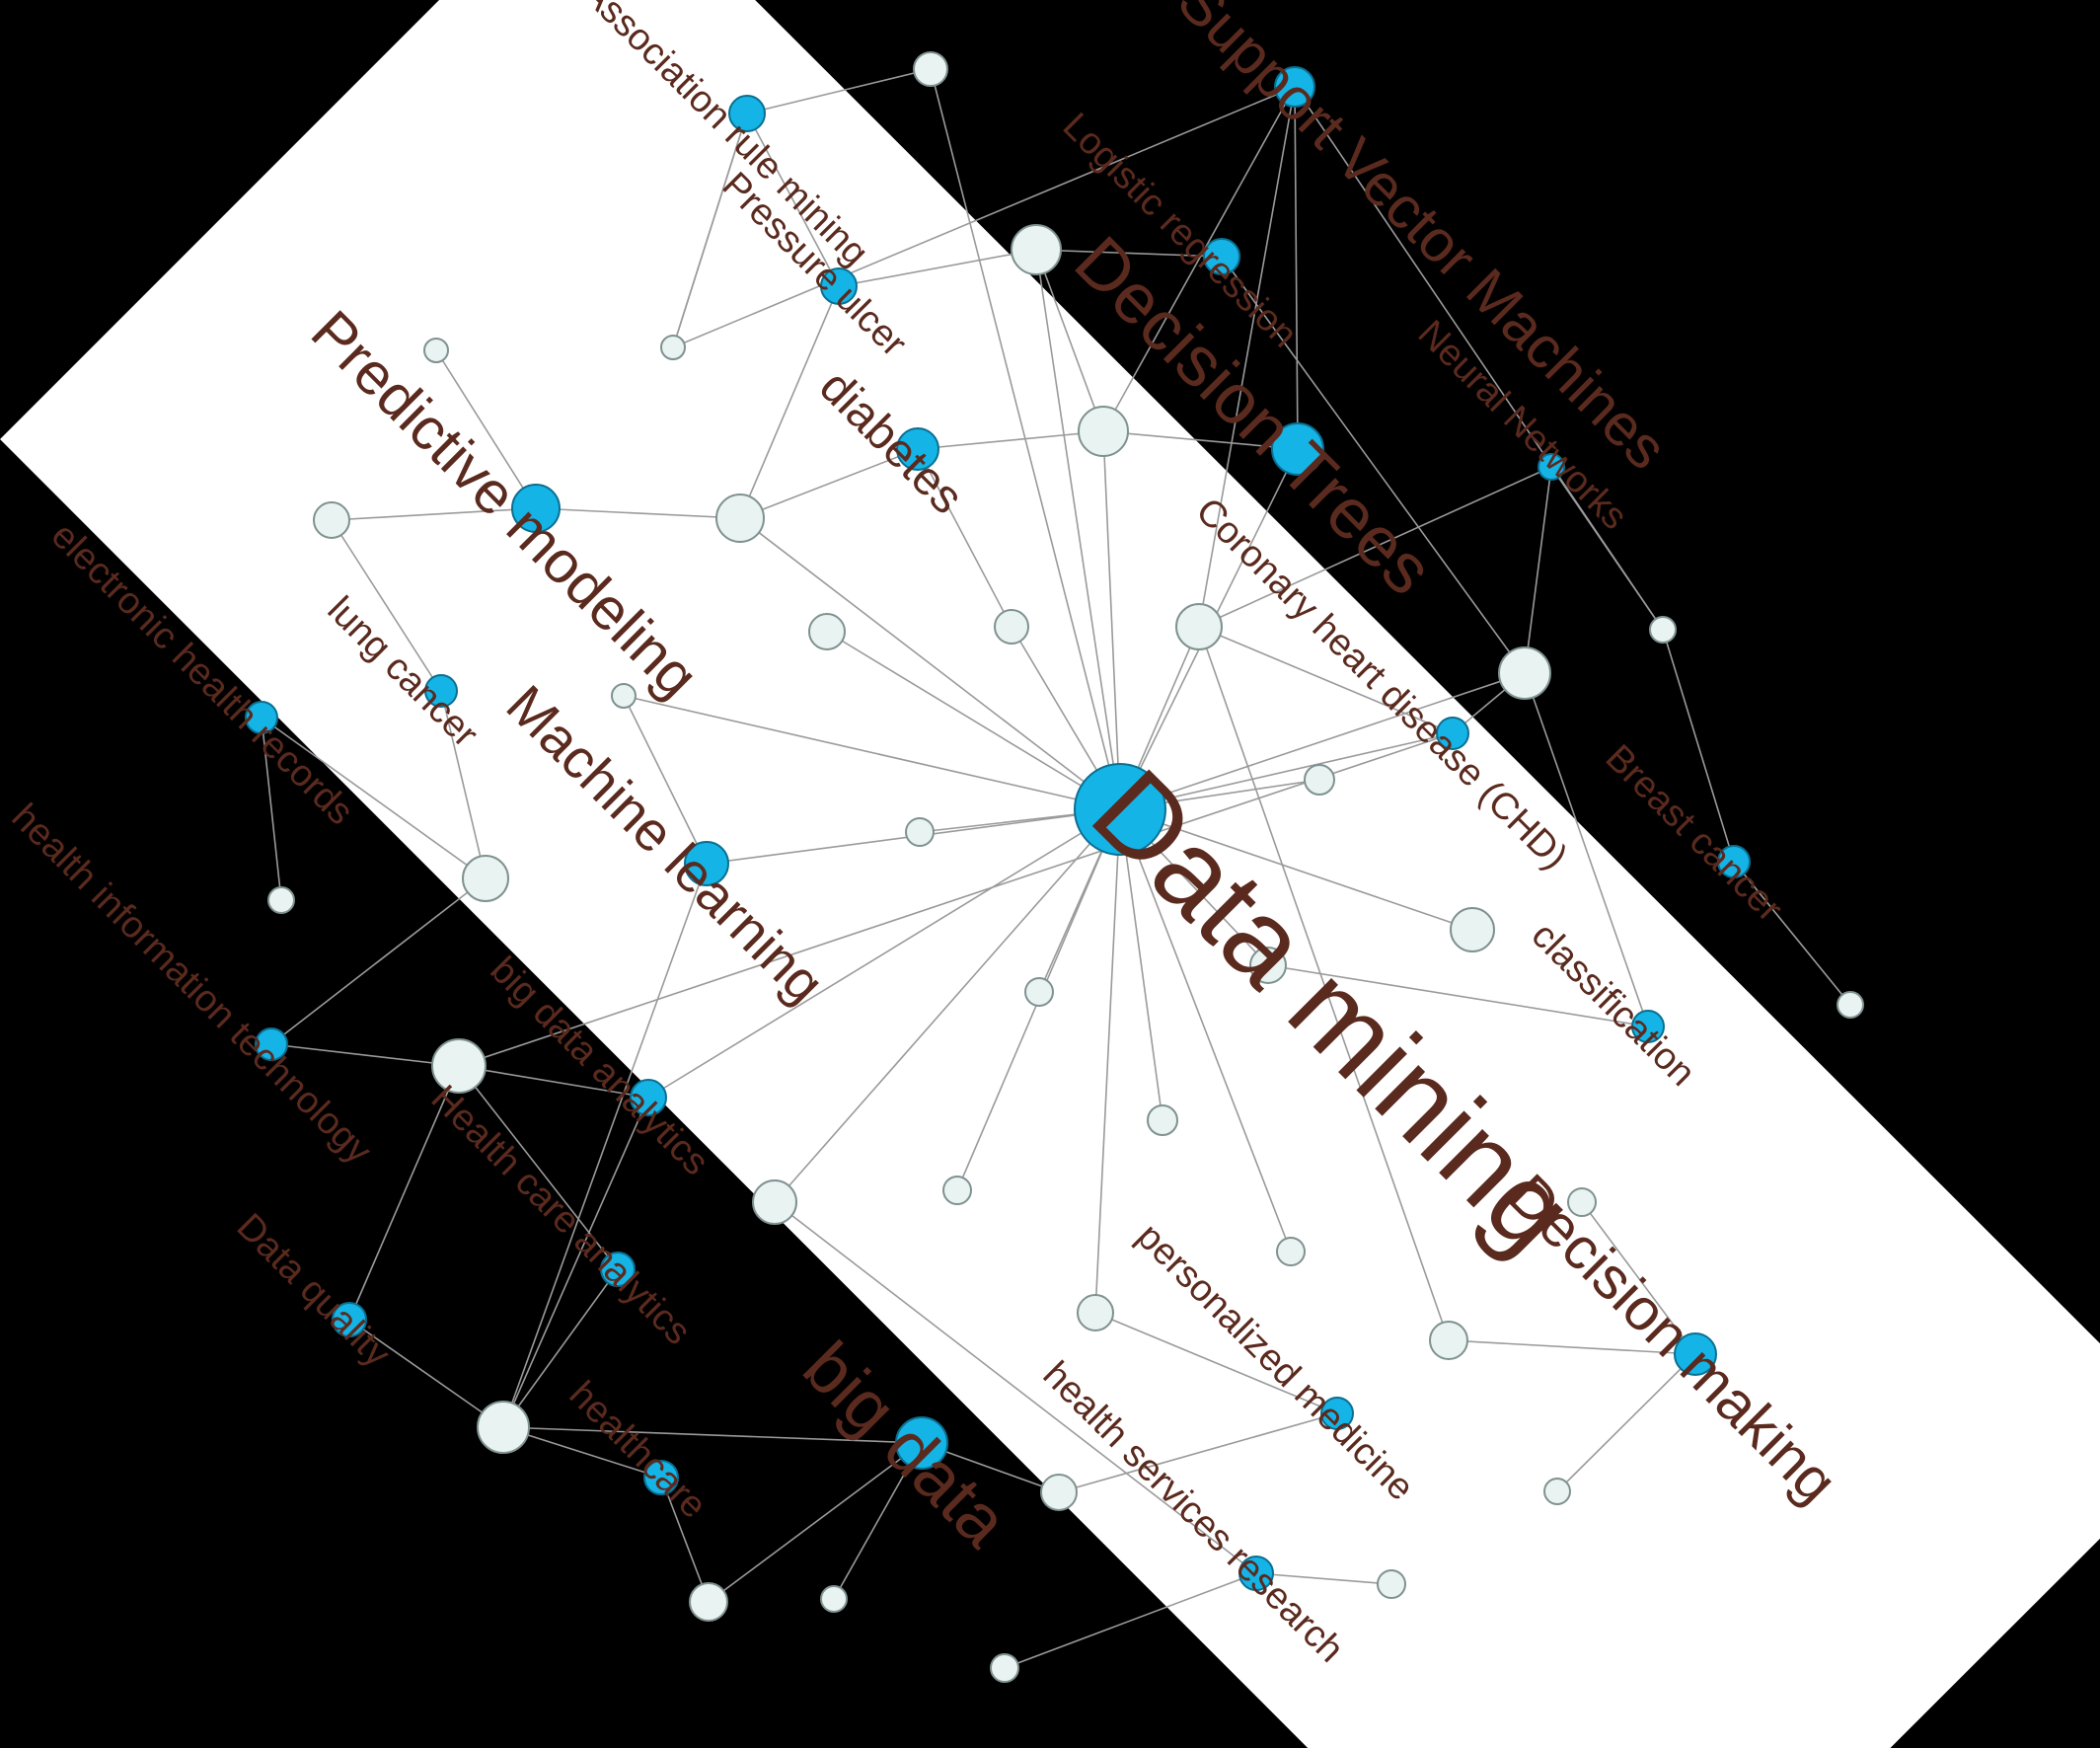  Describe the element at coordinates (1538, 570) in the screenshot. I see `edge-k11-h11` at that location.